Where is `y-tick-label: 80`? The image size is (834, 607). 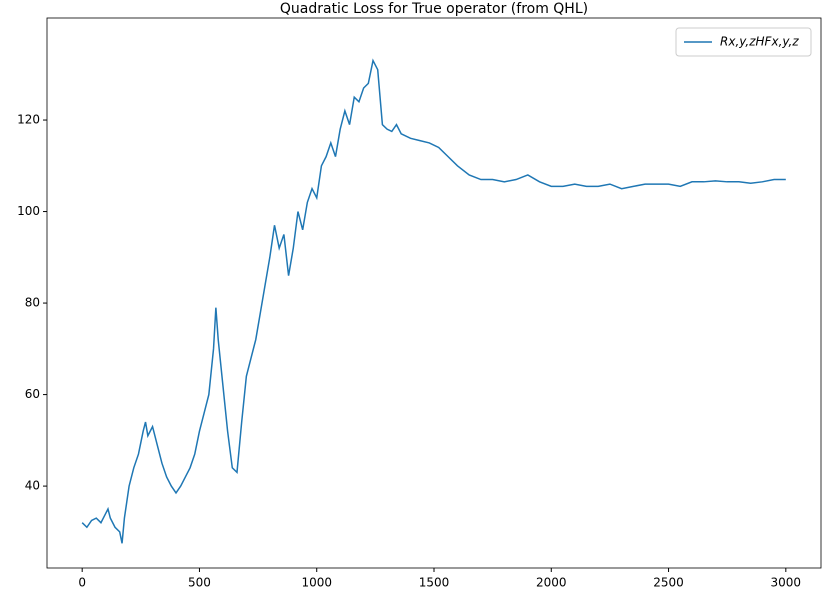 y-tick-label: 80 is located at coordinates (32, 303).